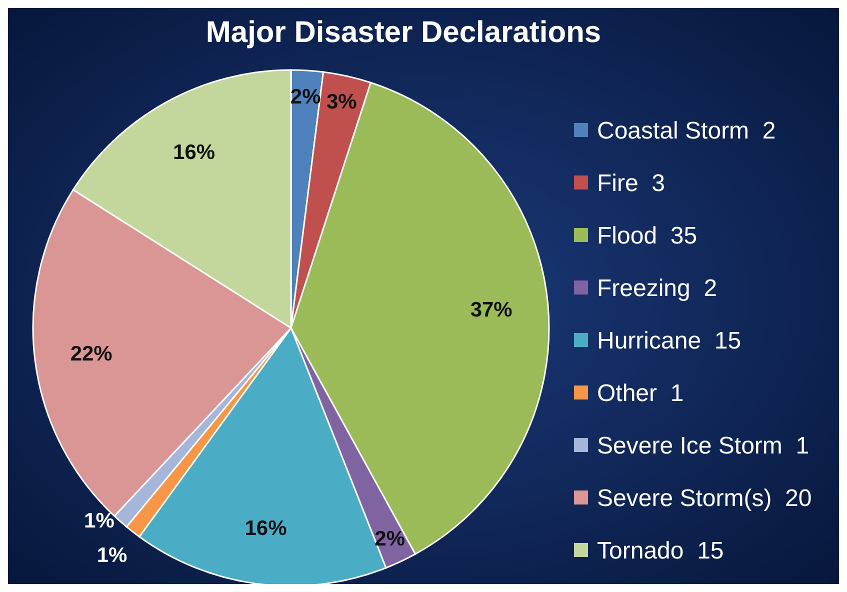 The image size is (847, 592). I want to click on legend-label: Other 1, so click(640, 393).